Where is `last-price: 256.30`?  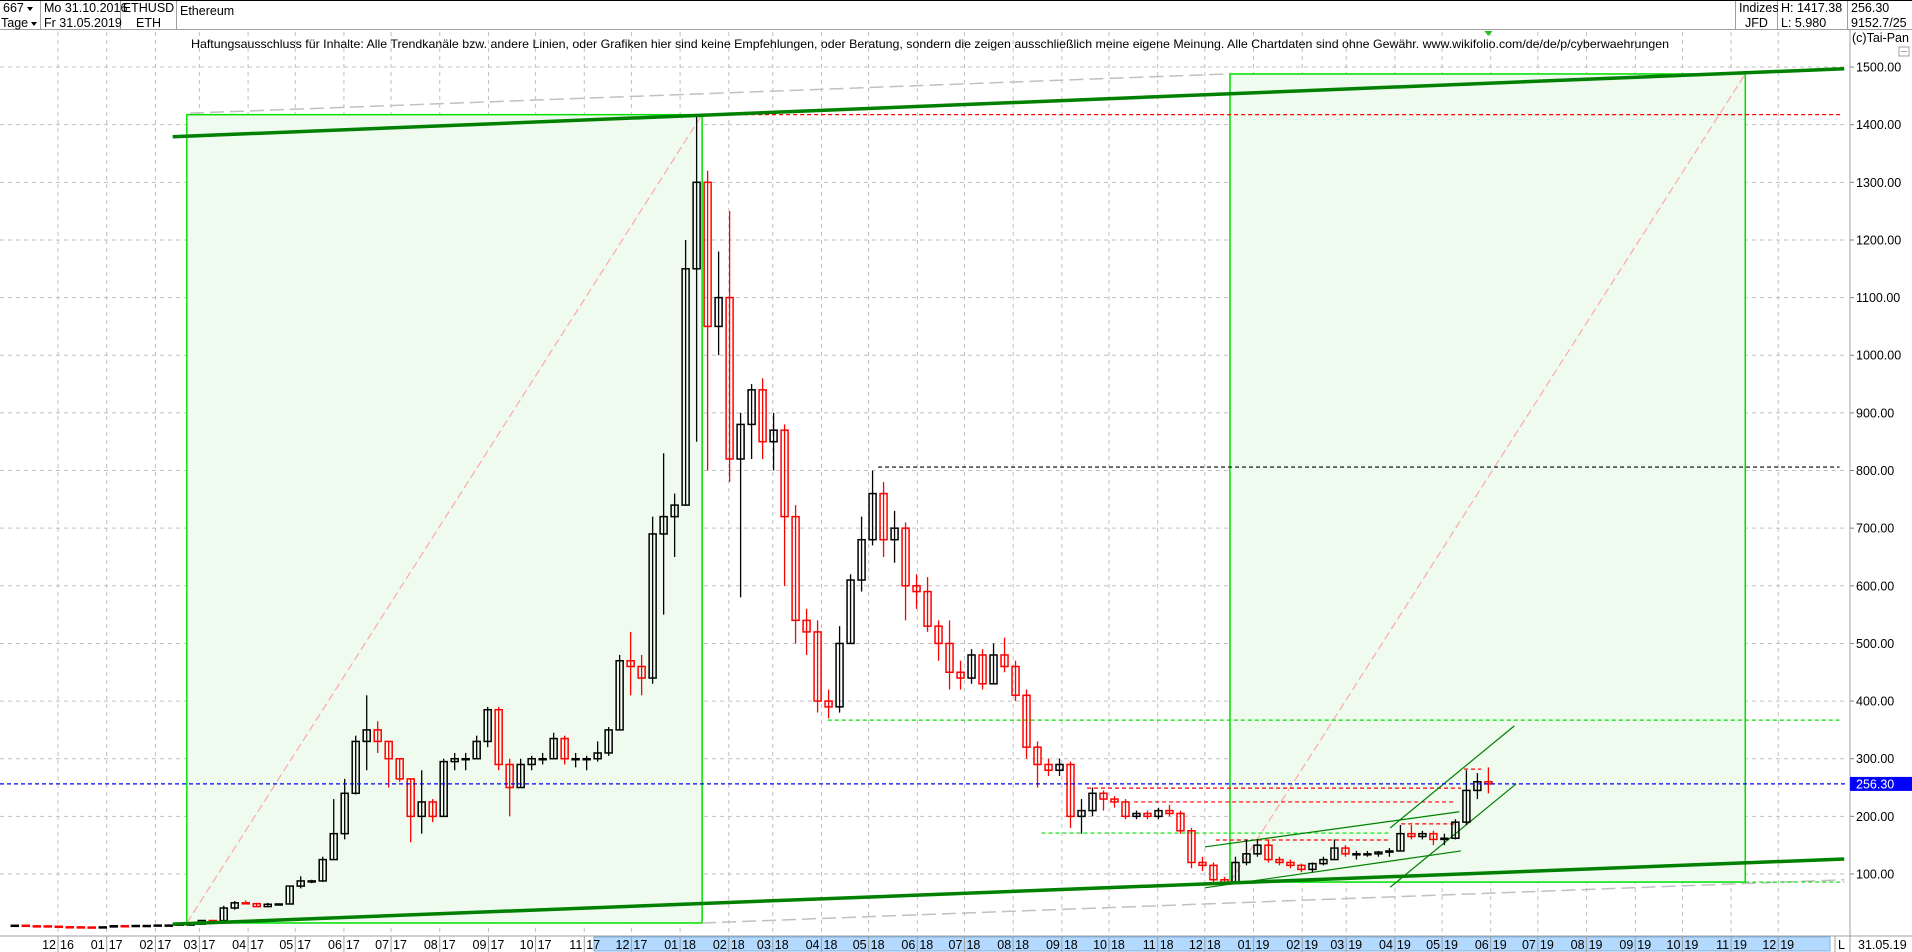
last-price: 256.30 is located at coordinates (1870, 8).